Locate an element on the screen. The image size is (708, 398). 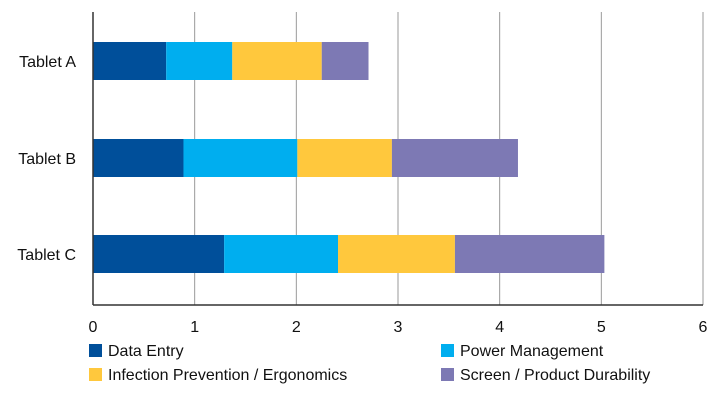
x-tick-label: 5 is located at coordinates (601, 327).